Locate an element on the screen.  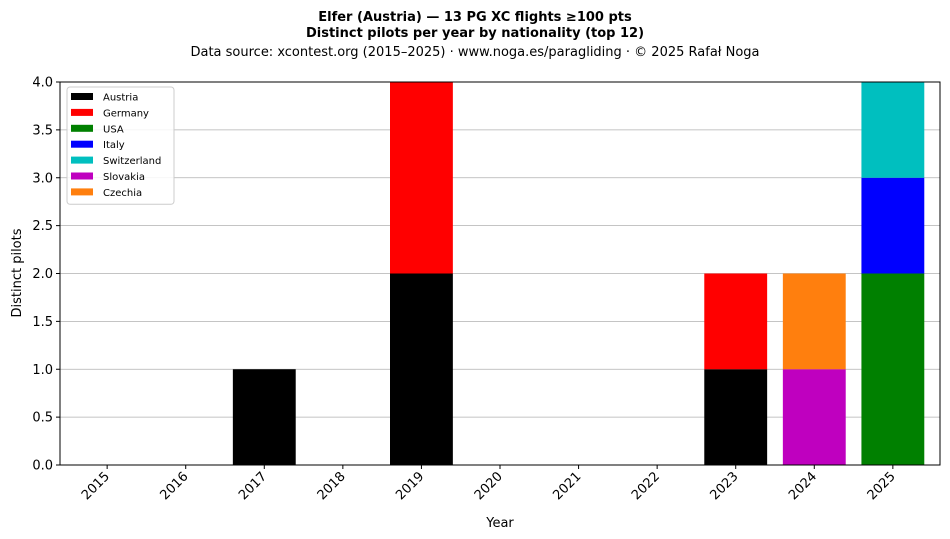
bar-austria-2023 is located at coordinates (736, 417).